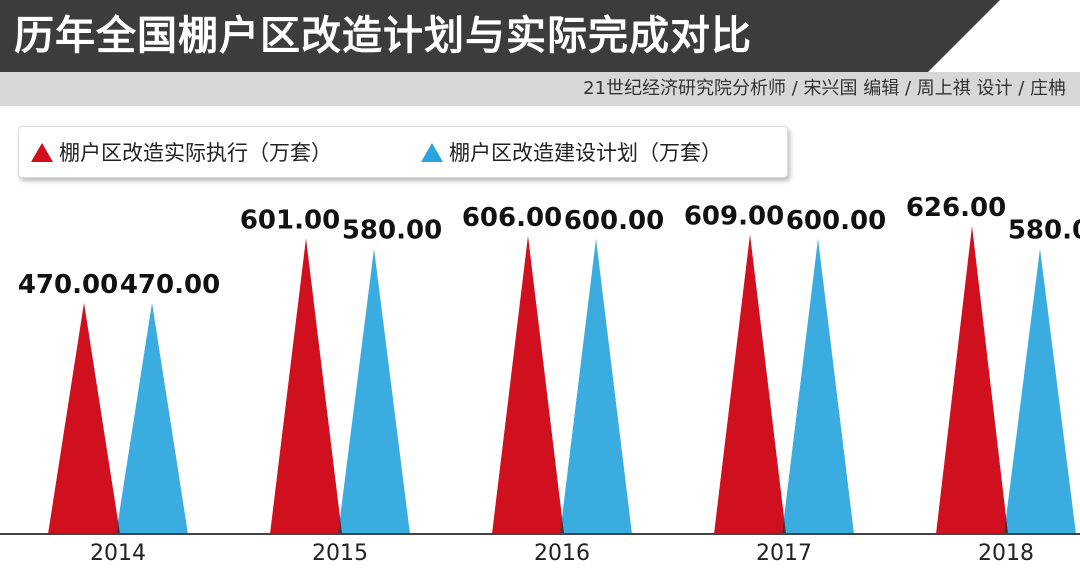 The height and width of the screenshot is (583, 1080). What do you see at coordinates (972, 380) in the screenshot?
I see `triangle-actual-2018` at bounding box center [972, 380].